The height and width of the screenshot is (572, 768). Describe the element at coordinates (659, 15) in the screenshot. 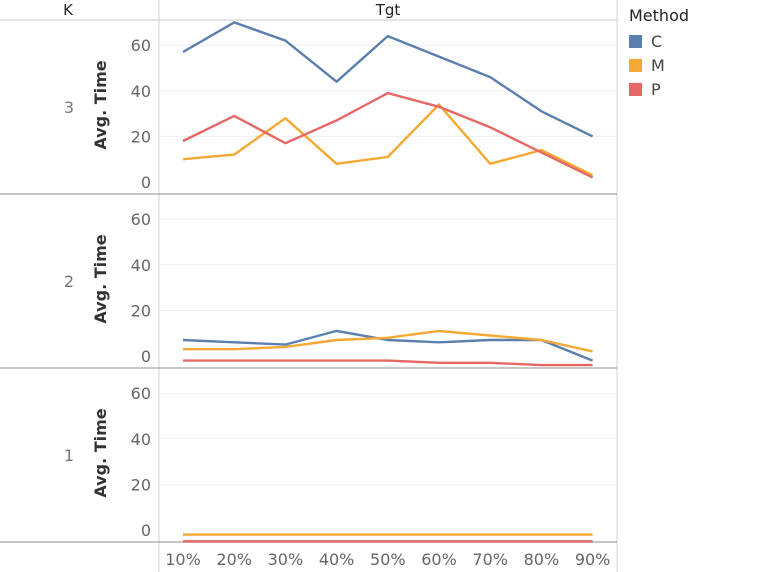

I see `legend-title: Method` at that location.